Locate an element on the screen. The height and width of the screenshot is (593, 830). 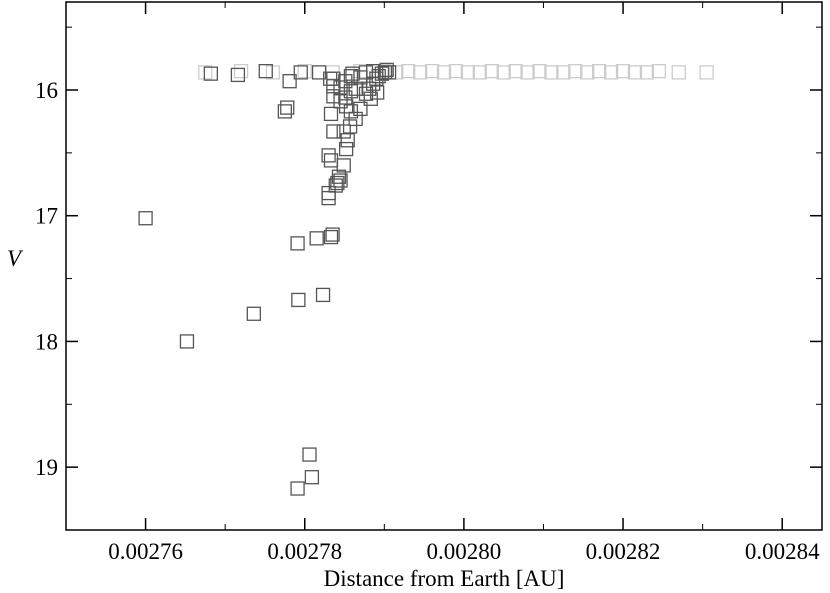
y-tick-label: 17 is located at coordinates (46, 216).